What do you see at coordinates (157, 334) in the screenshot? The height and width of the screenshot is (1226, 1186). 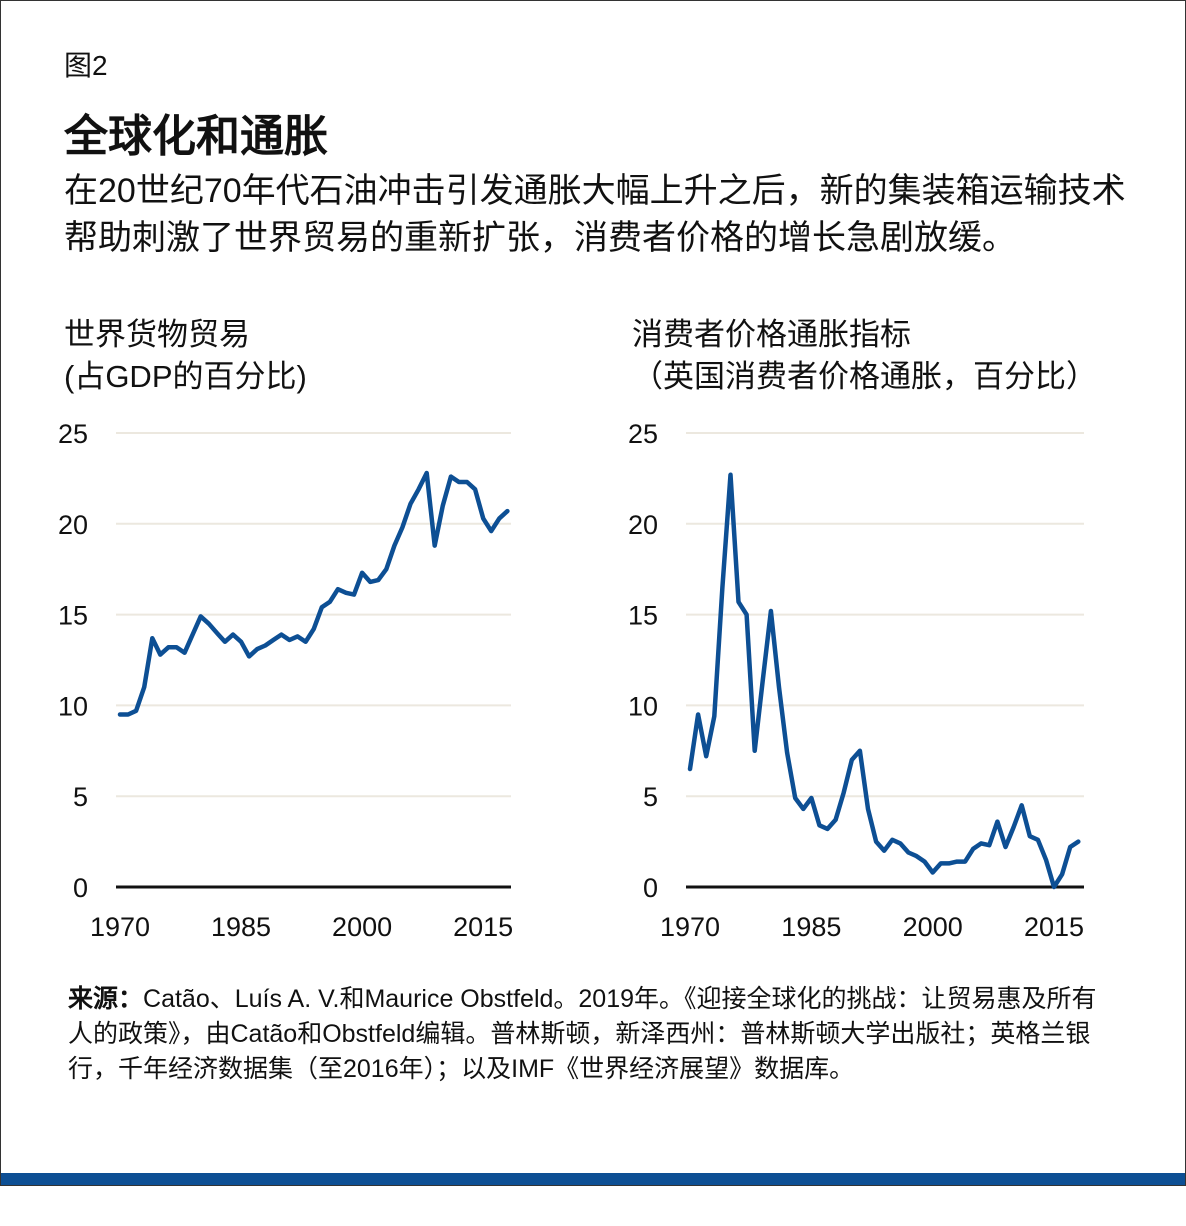 I see `left-chart-title: 世界货物贸易` at bounding box center [157, 334].